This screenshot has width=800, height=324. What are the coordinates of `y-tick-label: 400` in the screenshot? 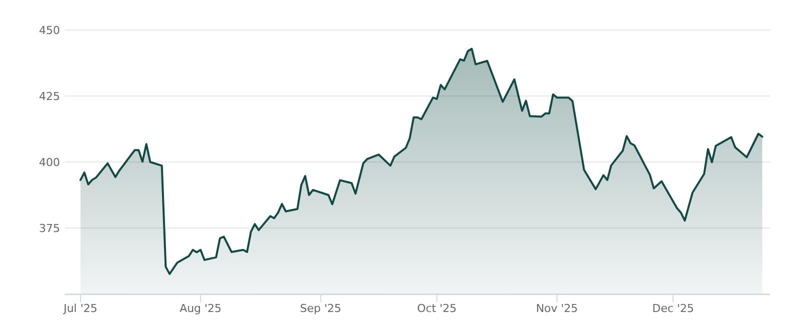 It's located at (49, 162).